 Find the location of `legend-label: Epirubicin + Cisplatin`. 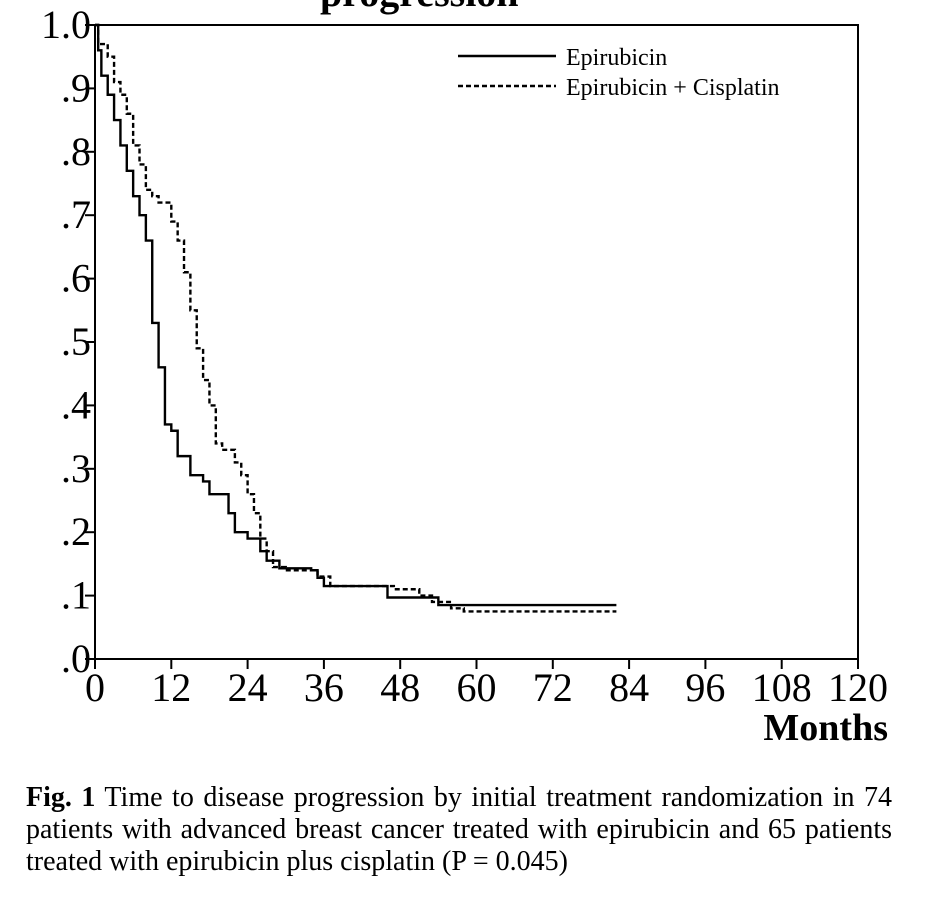

legend-label: Epirubicin + Cisplatin is located at coordinates (673, 88).